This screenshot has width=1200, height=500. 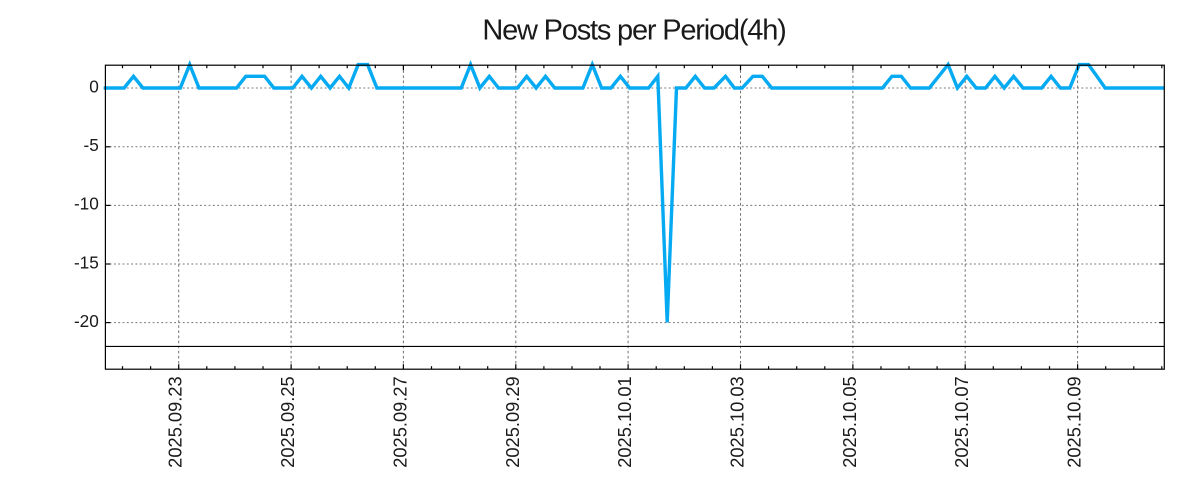 I want to click on svg-text: -20, so click(x=86, y=321).